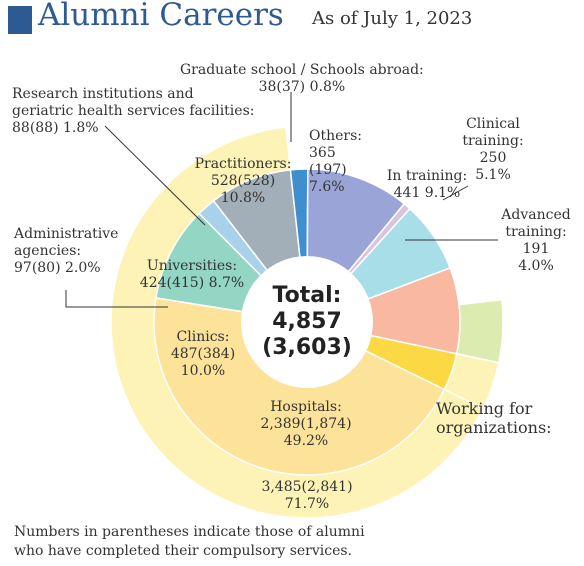 This screenshot has height=566, width=584. I want to click on ring-clinical-training, so click(478, 331).